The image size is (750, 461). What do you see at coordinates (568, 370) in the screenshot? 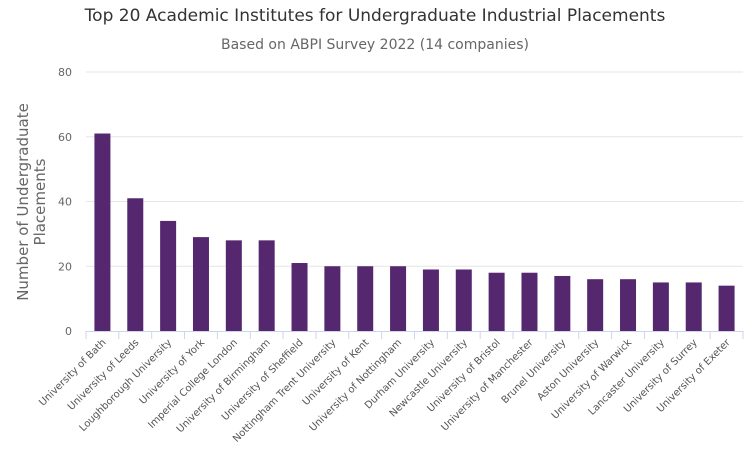
I see `x-tick-label: Aston University` at bounding box center [568, 370].